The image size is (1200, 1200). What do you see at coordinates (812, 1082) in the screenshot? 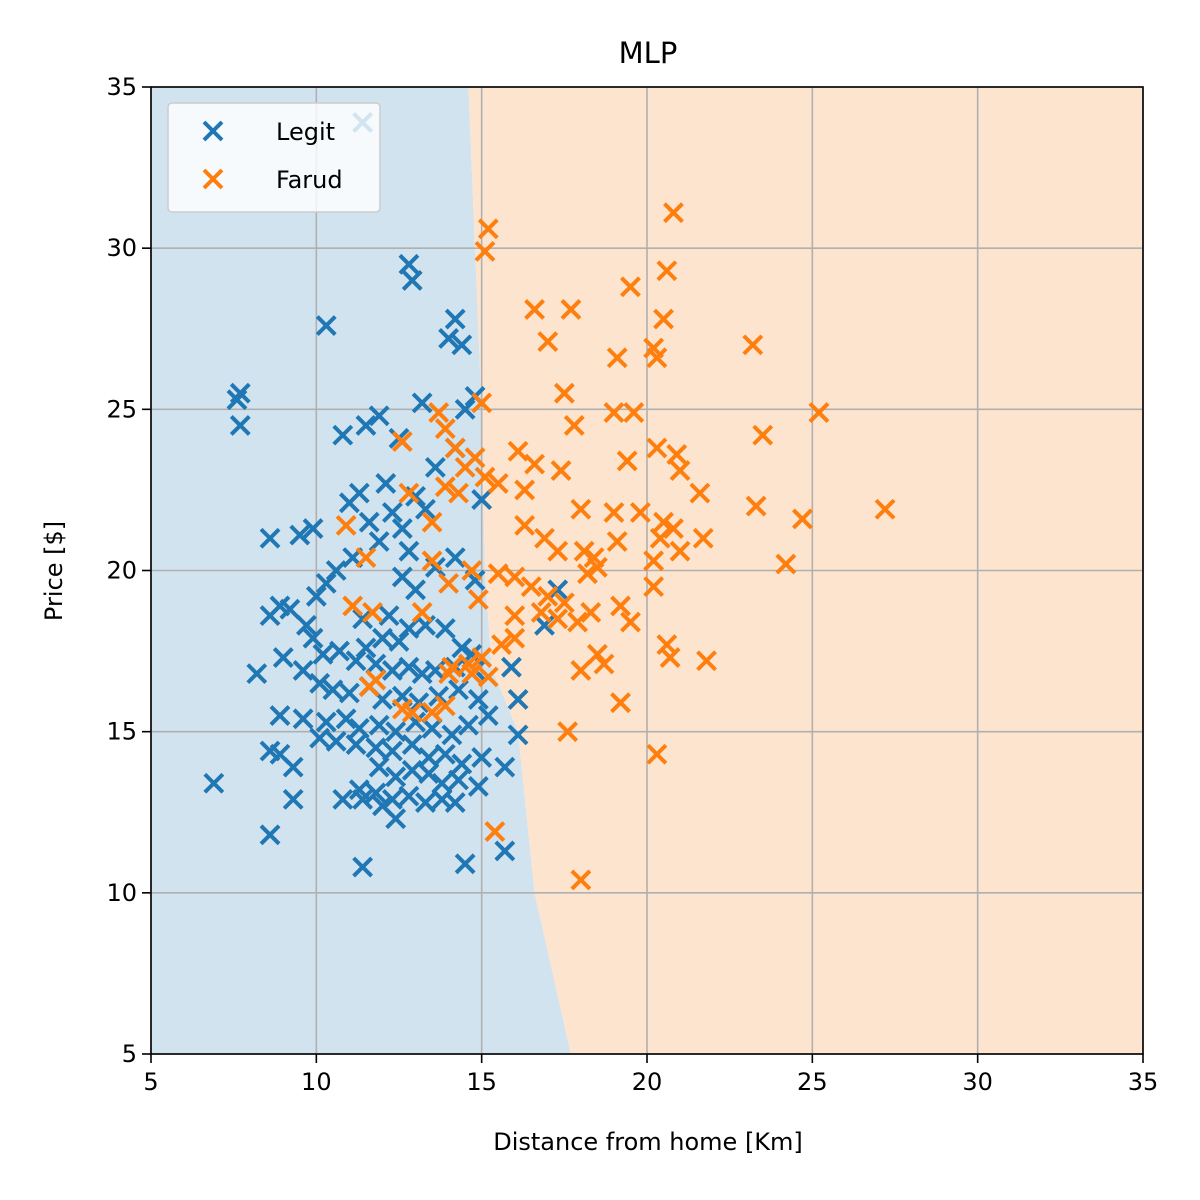
I see `x-tick-label: 25` at bounding box center [812, 1082].